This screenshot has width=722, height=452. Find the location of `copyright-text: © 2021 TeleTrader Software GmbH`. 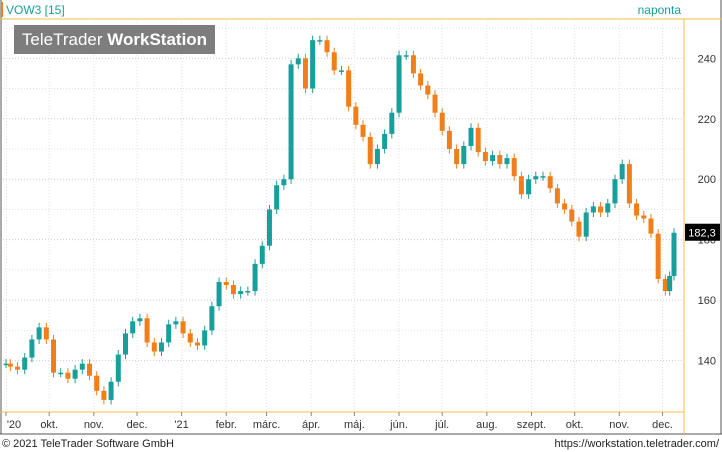

copyright-text: © 2021 TeleTrader Software GmbH is located at coordinates (88, 444).